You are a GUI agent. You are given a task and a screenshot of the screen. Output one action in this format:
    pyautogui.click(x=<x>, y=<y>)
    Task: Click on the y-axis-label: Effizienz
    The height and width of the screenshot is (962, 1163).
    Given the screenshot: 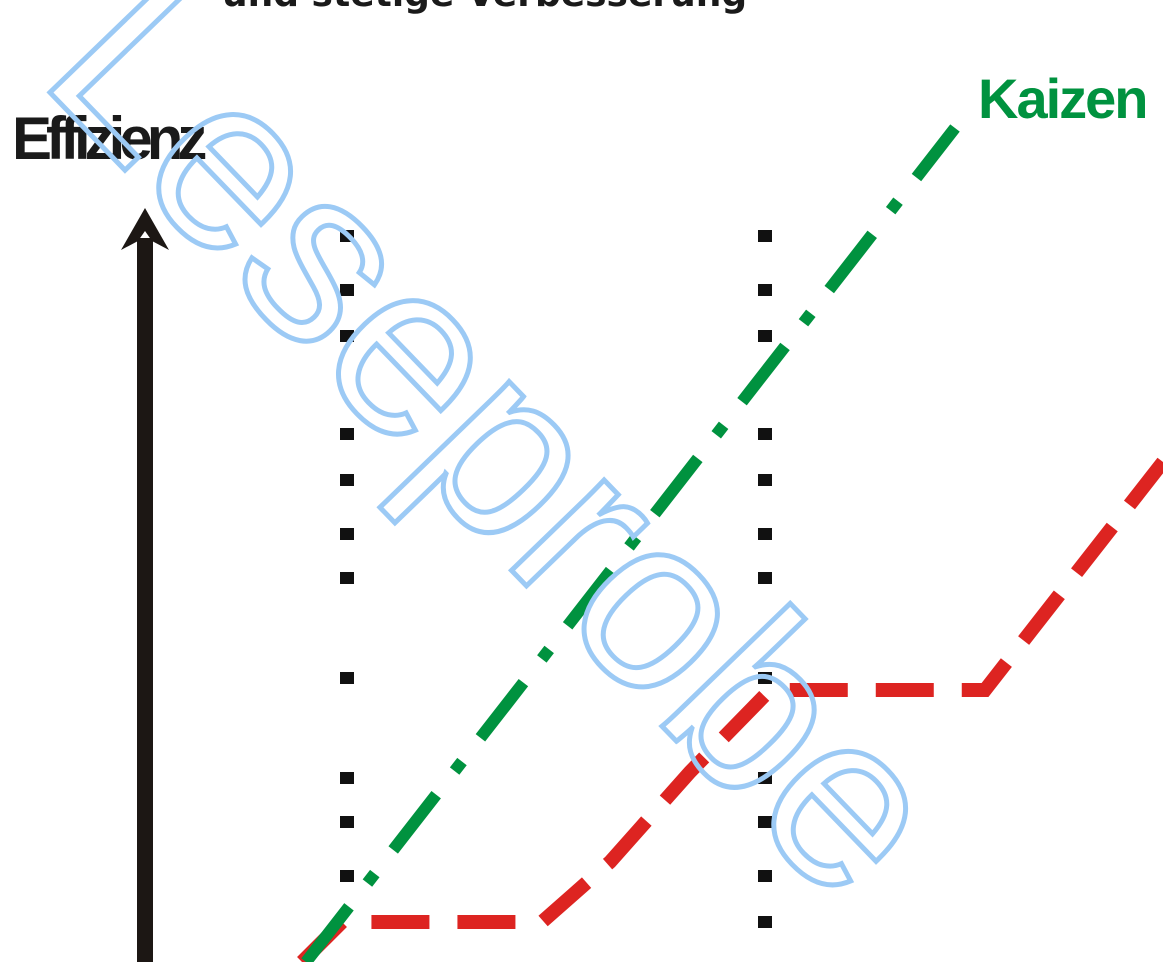 What is the action you would take?
    pyautogui.click(x=109, y=138)
    